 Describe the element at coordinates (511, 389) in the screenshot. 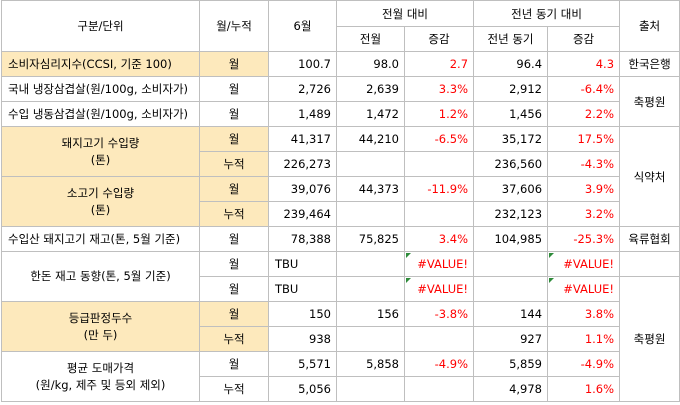

I see `prev-year-cell: 4,978` at that location.